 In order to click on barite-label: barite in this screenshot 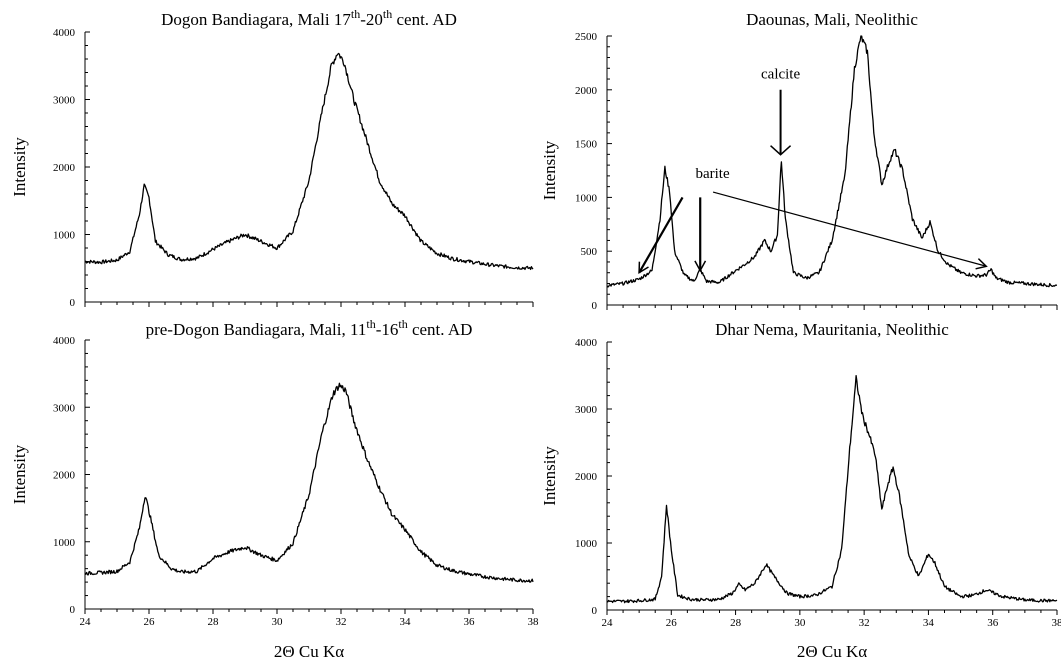, I will do `click(712, 174)`.